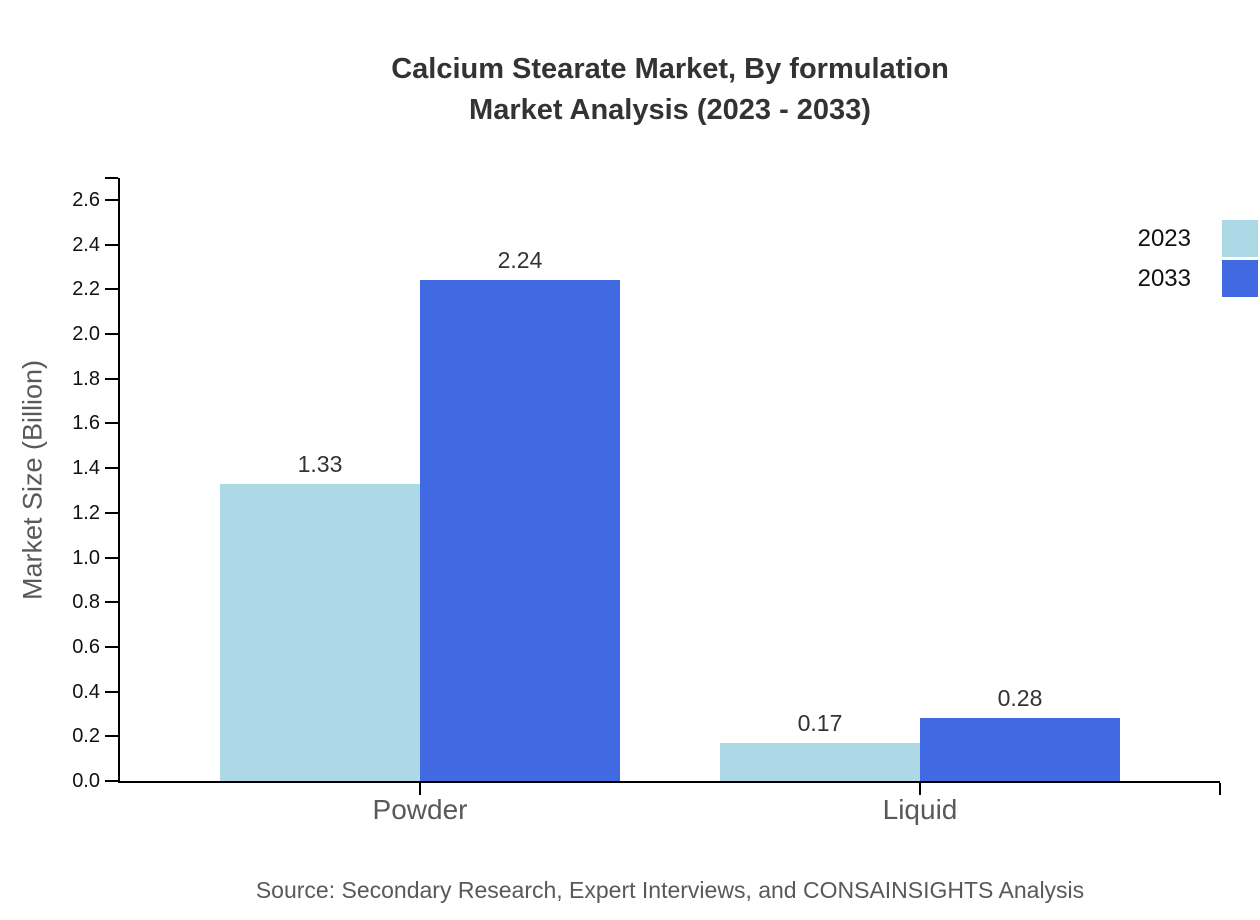 This screenshot has height=920, width=1260. Describe the element at coordinates (1164, 278) in the screenshot. I see `legend-label-2033: 2033` at that location.